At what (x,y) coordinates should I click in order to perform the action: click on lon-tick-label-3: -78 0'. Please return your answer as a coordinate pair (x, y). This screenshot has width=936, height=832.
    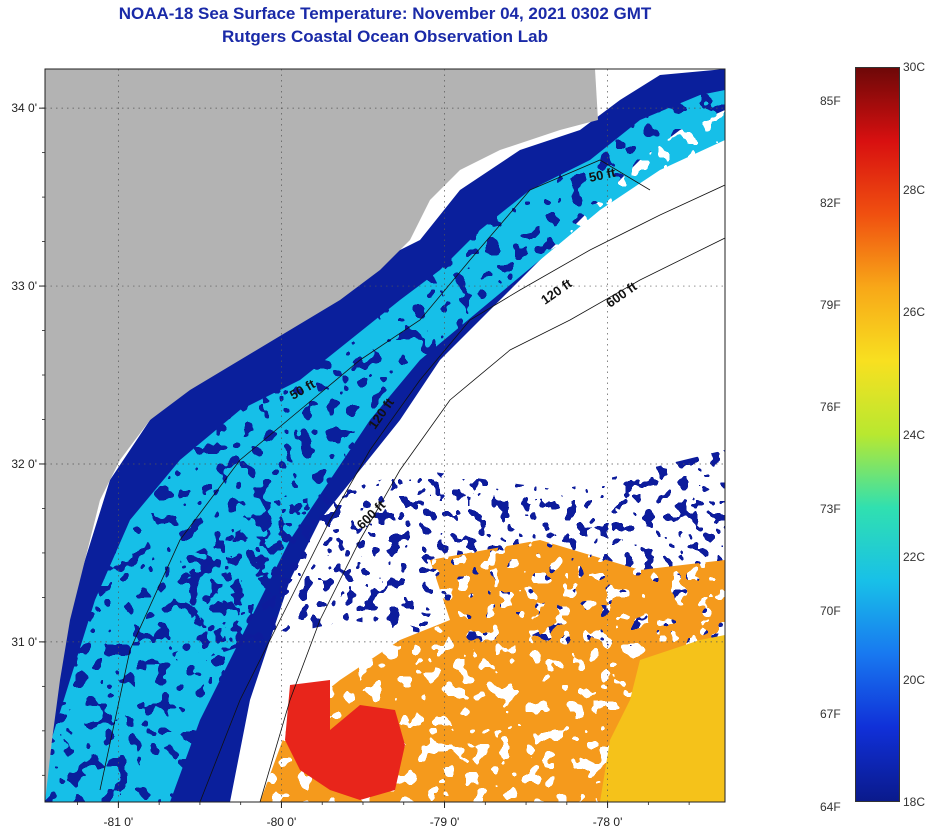
    Looking at the image, I should click on (608, 822).